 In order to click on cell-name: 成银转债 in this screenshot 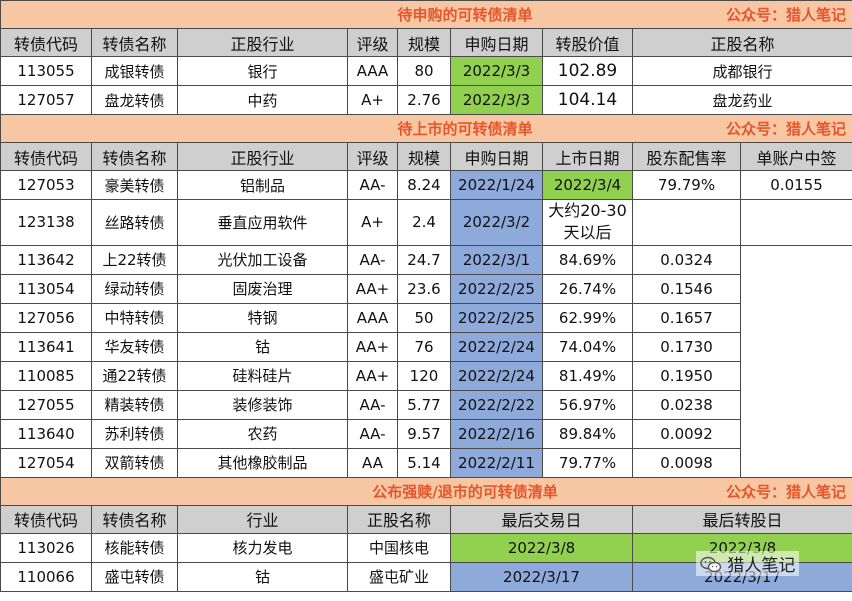, I will do `click(134, 71)`.